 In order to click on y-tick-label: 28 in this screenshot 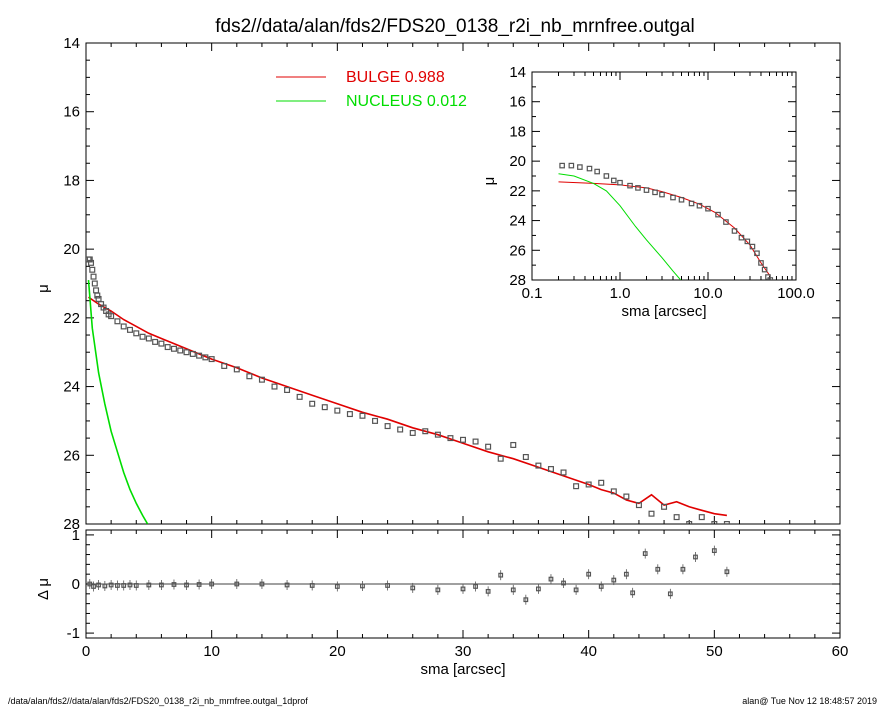, I will do `click(517, 280)`.